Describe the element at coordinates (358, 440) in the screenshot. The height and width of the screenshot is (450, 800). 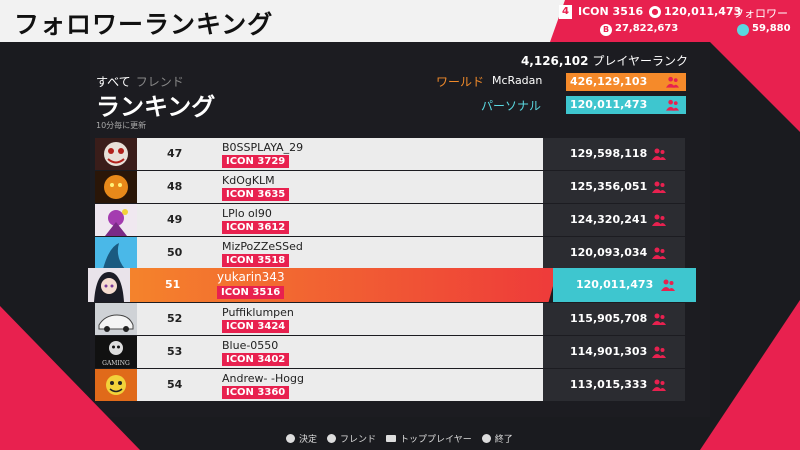
I see `hint-friend-label: フレンド` at that location.